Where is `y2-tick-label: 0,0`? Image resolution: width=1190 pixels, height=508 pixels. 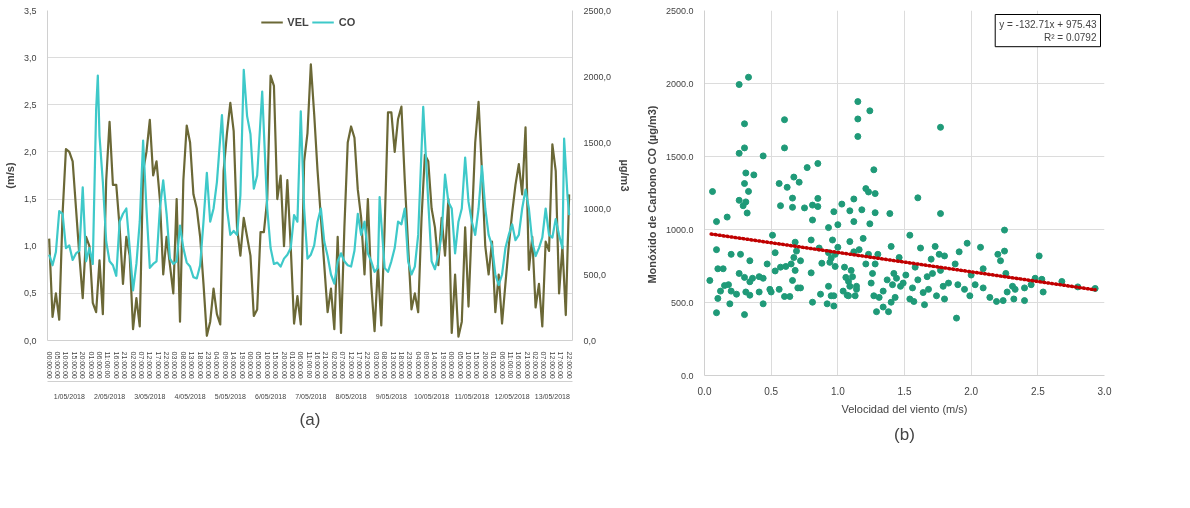
y2-tick-label: 0,0 is located at coordinates (590, 340).